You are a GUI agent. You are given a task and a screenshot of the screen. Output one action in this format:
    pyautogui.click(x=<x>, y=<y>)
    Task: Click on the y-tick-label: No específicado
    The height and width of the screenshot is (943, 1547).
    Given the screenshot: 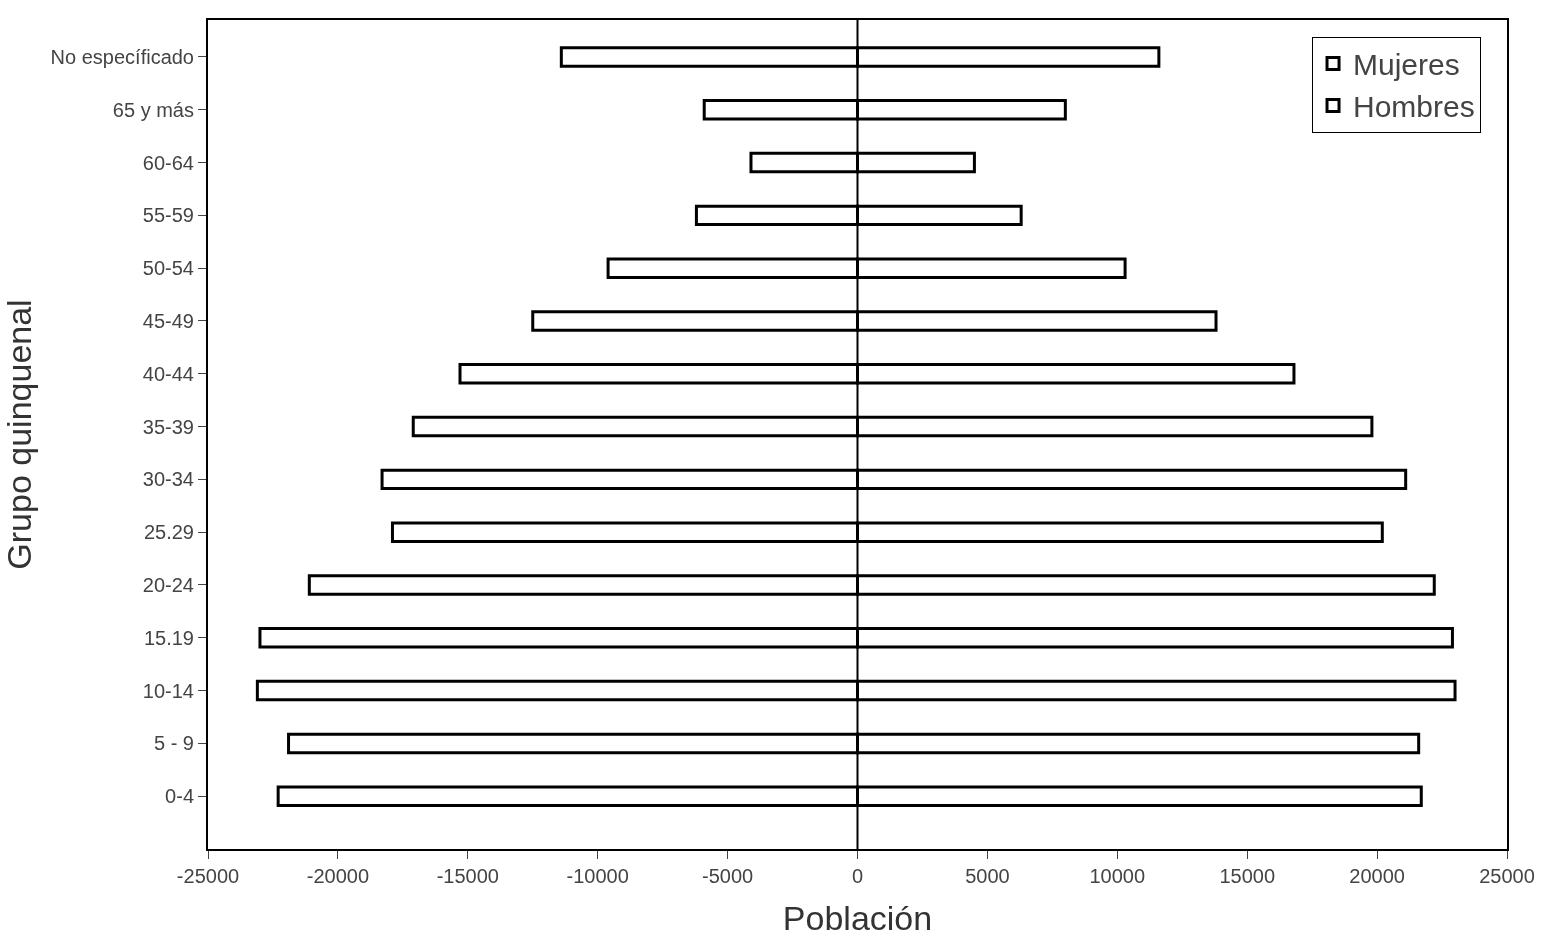 What is the action you would take?
    pyautogui.click(x=122, y=56)
    